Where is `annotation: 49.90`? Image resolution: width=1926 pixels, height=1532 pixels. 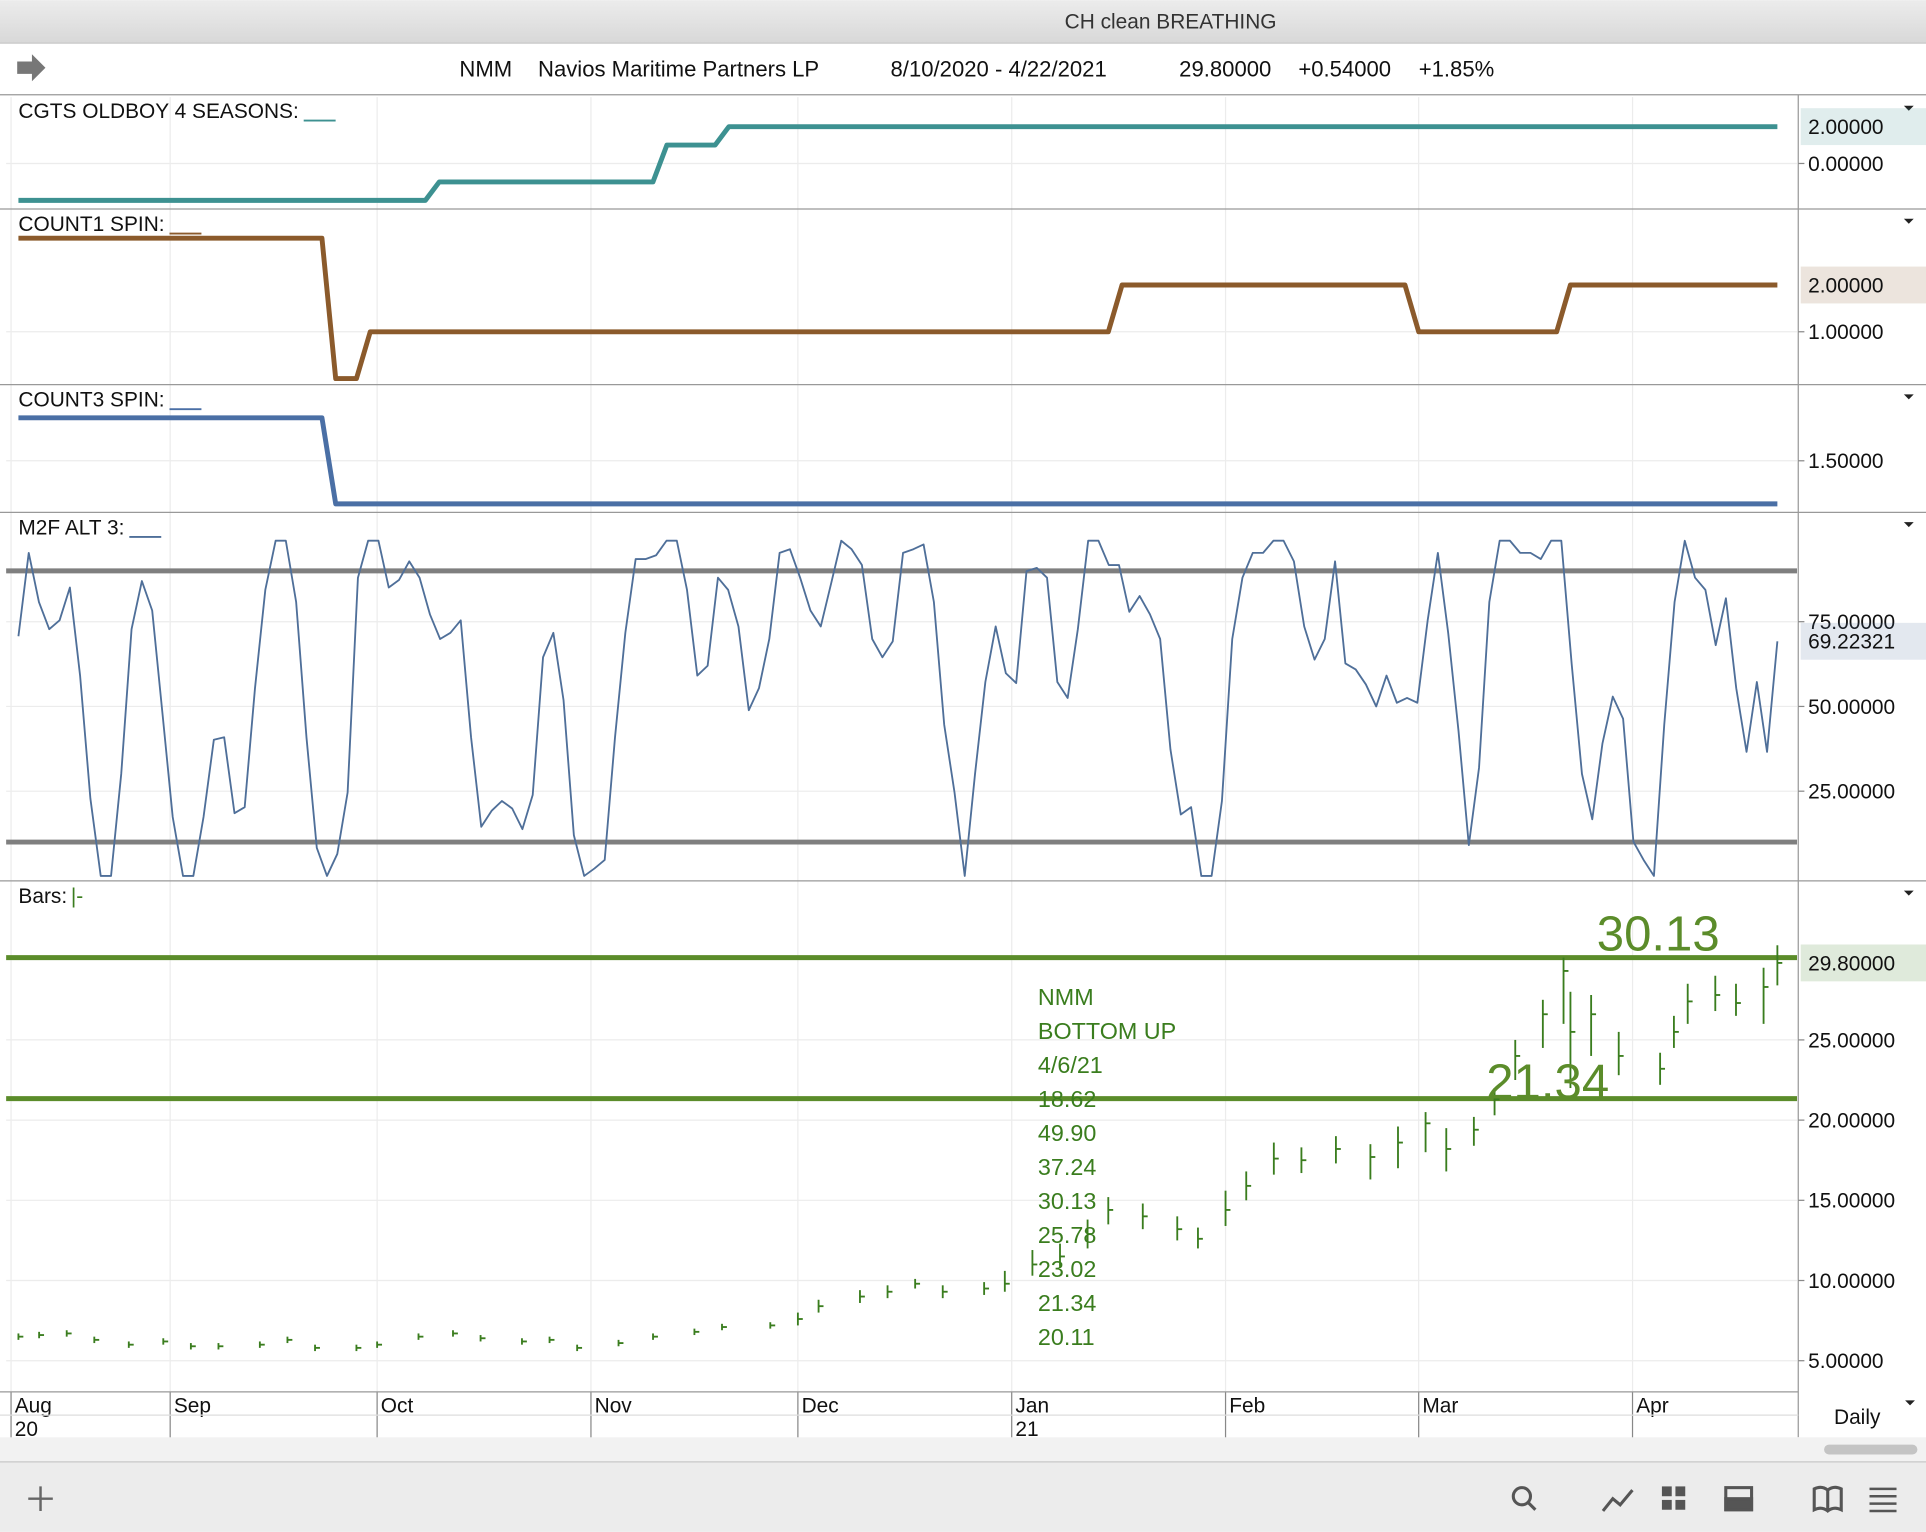 annotation: 49.90 is located at coordinates (1067, 1133).